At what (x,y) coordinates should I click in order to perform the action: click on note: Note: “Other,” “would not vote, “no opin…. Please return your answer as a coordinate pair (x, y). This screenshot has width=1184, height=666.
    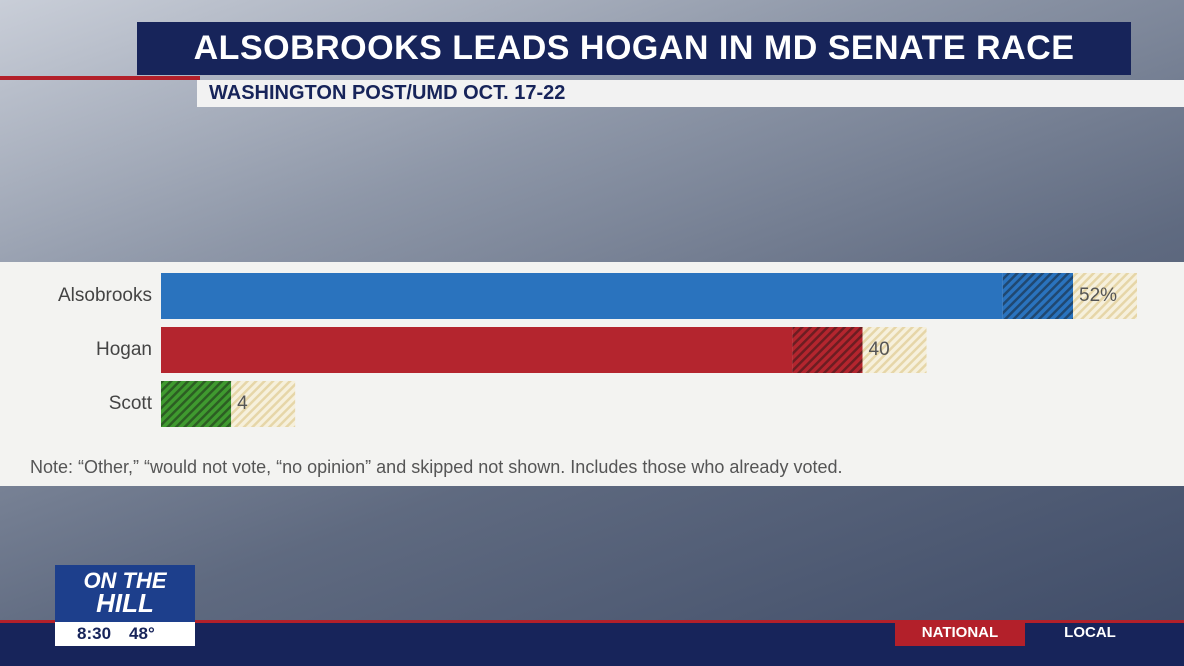
    Looking at the image, I should click on (436, 467).